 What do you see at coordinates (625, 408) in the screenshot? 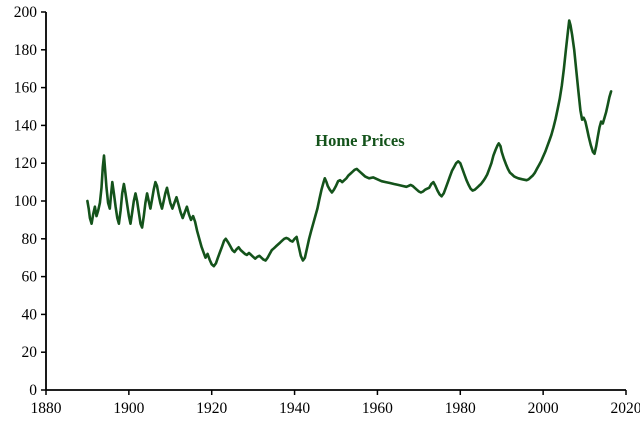
I see `x-tick-label: 2020` at bounding box center [625, 408].